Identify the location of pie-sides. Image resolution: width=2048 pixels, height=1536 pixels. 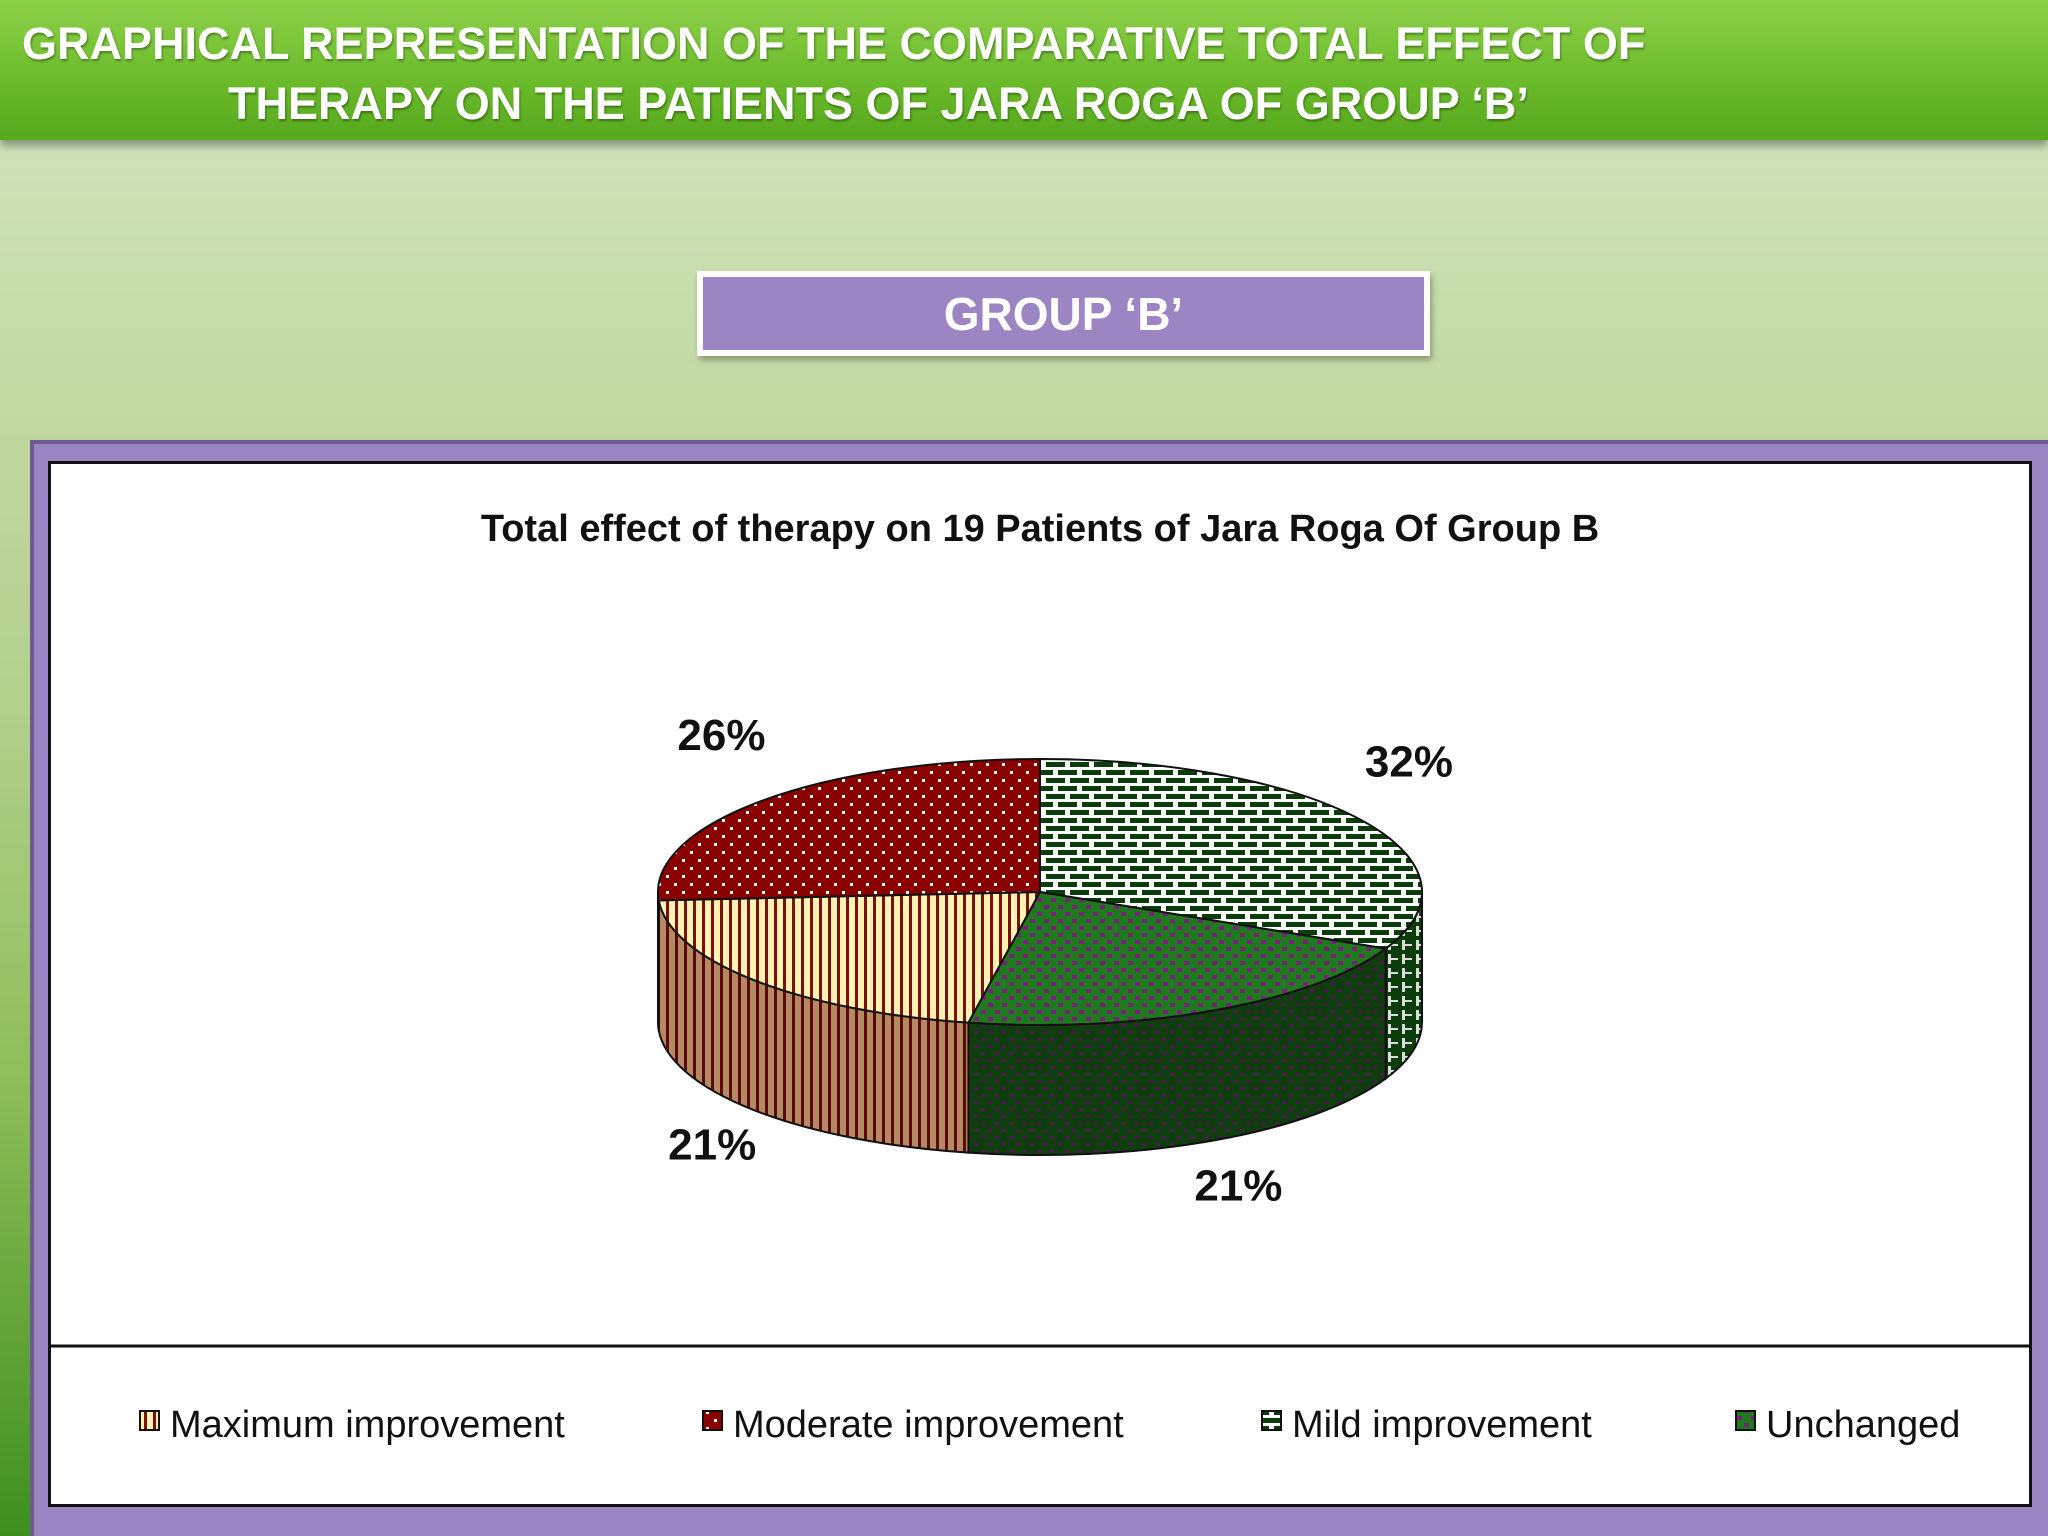
(1040, 1023).